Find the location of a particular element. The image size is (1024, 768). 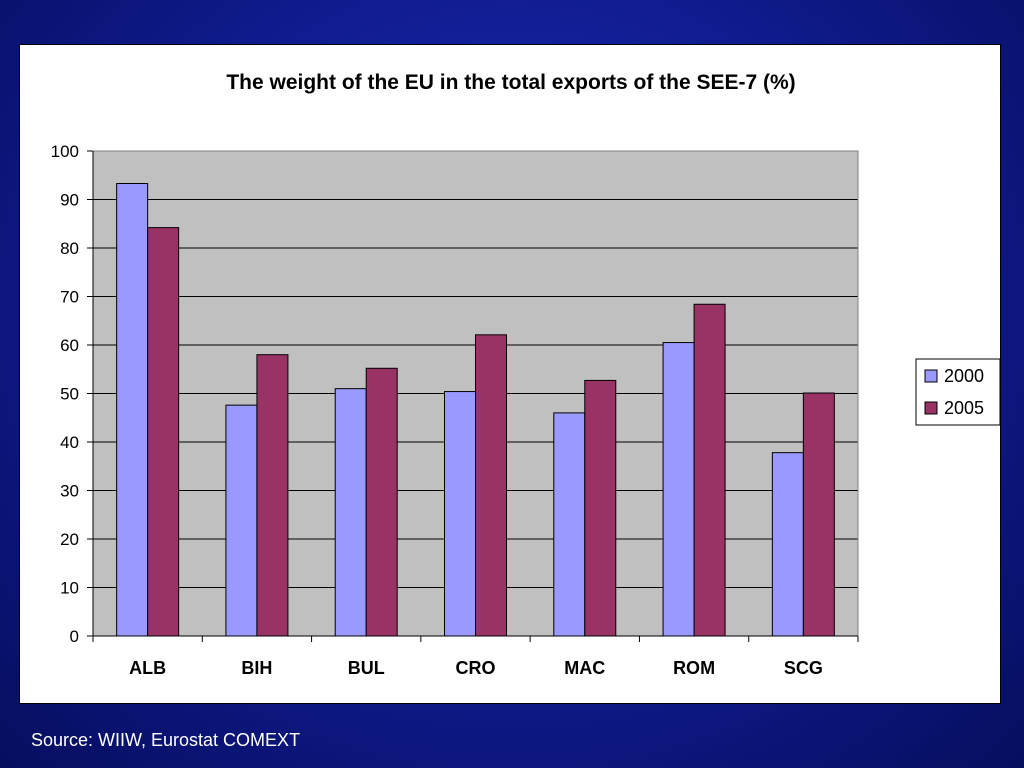

bar-2005-bih is located at coordinates (272, 495).